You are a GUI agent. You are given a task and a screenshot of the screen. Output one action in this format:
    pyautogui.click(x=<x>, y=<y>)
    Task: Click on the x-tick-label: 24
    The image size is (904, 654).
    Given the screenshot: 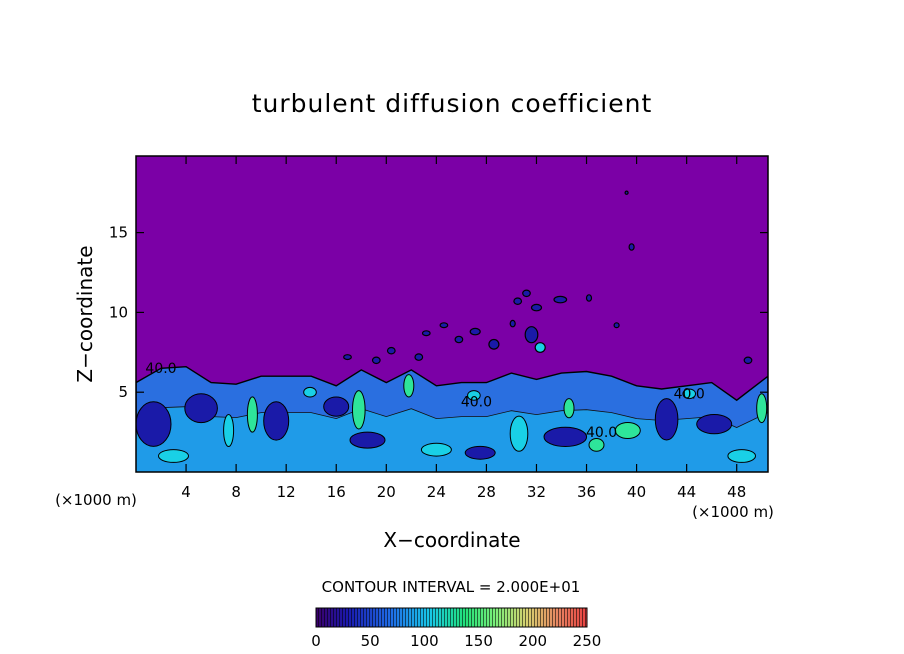 What is the action you would take?
    pyautogui.click(x=436, y=492)
    